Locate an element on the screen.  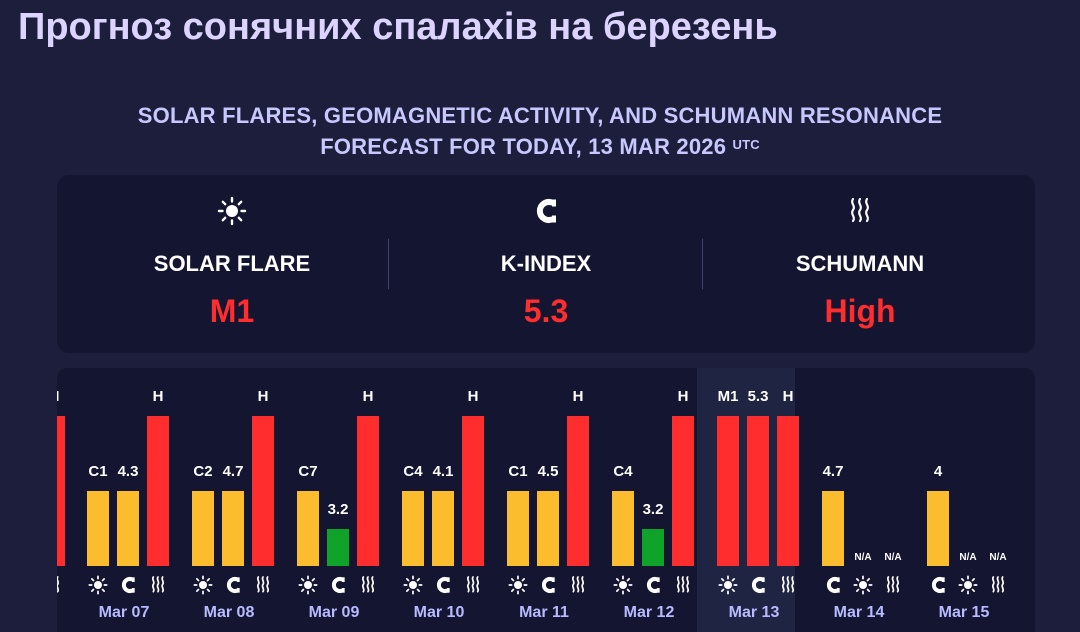
summary-solar-flare: SOLAR FLARE M1 is located at coordinates (232, 264).